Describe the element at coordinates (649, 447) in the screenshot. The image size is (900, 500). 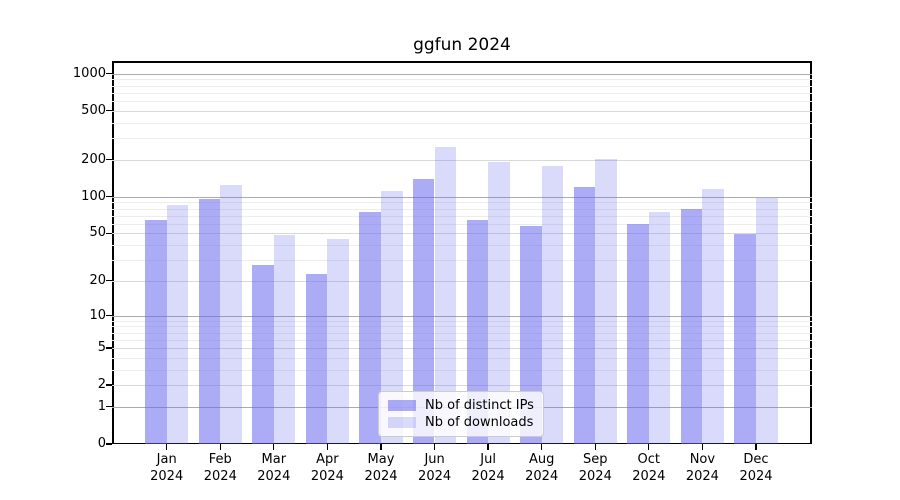
I see `x-tick-mark-oct` at that location.